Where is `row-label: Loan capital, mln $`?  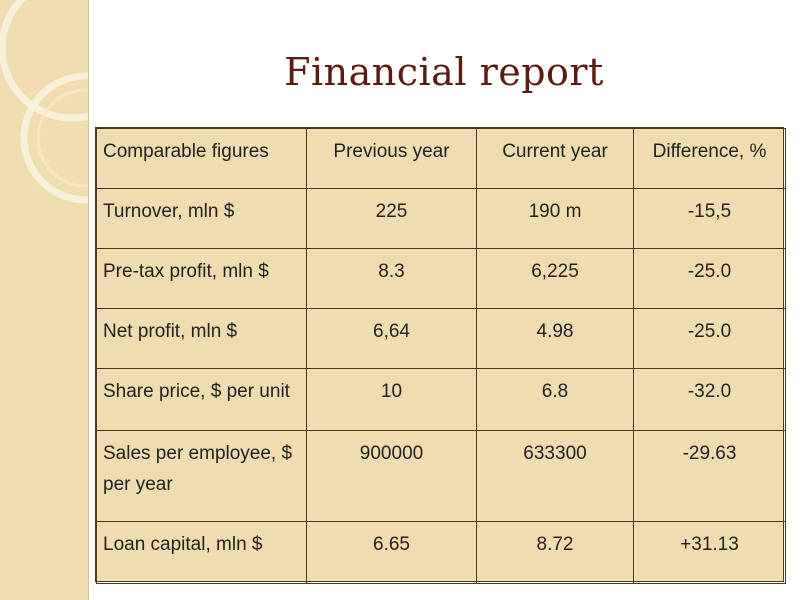
row-label: Loan capital, mln $ is located at coordinates (201, 552).